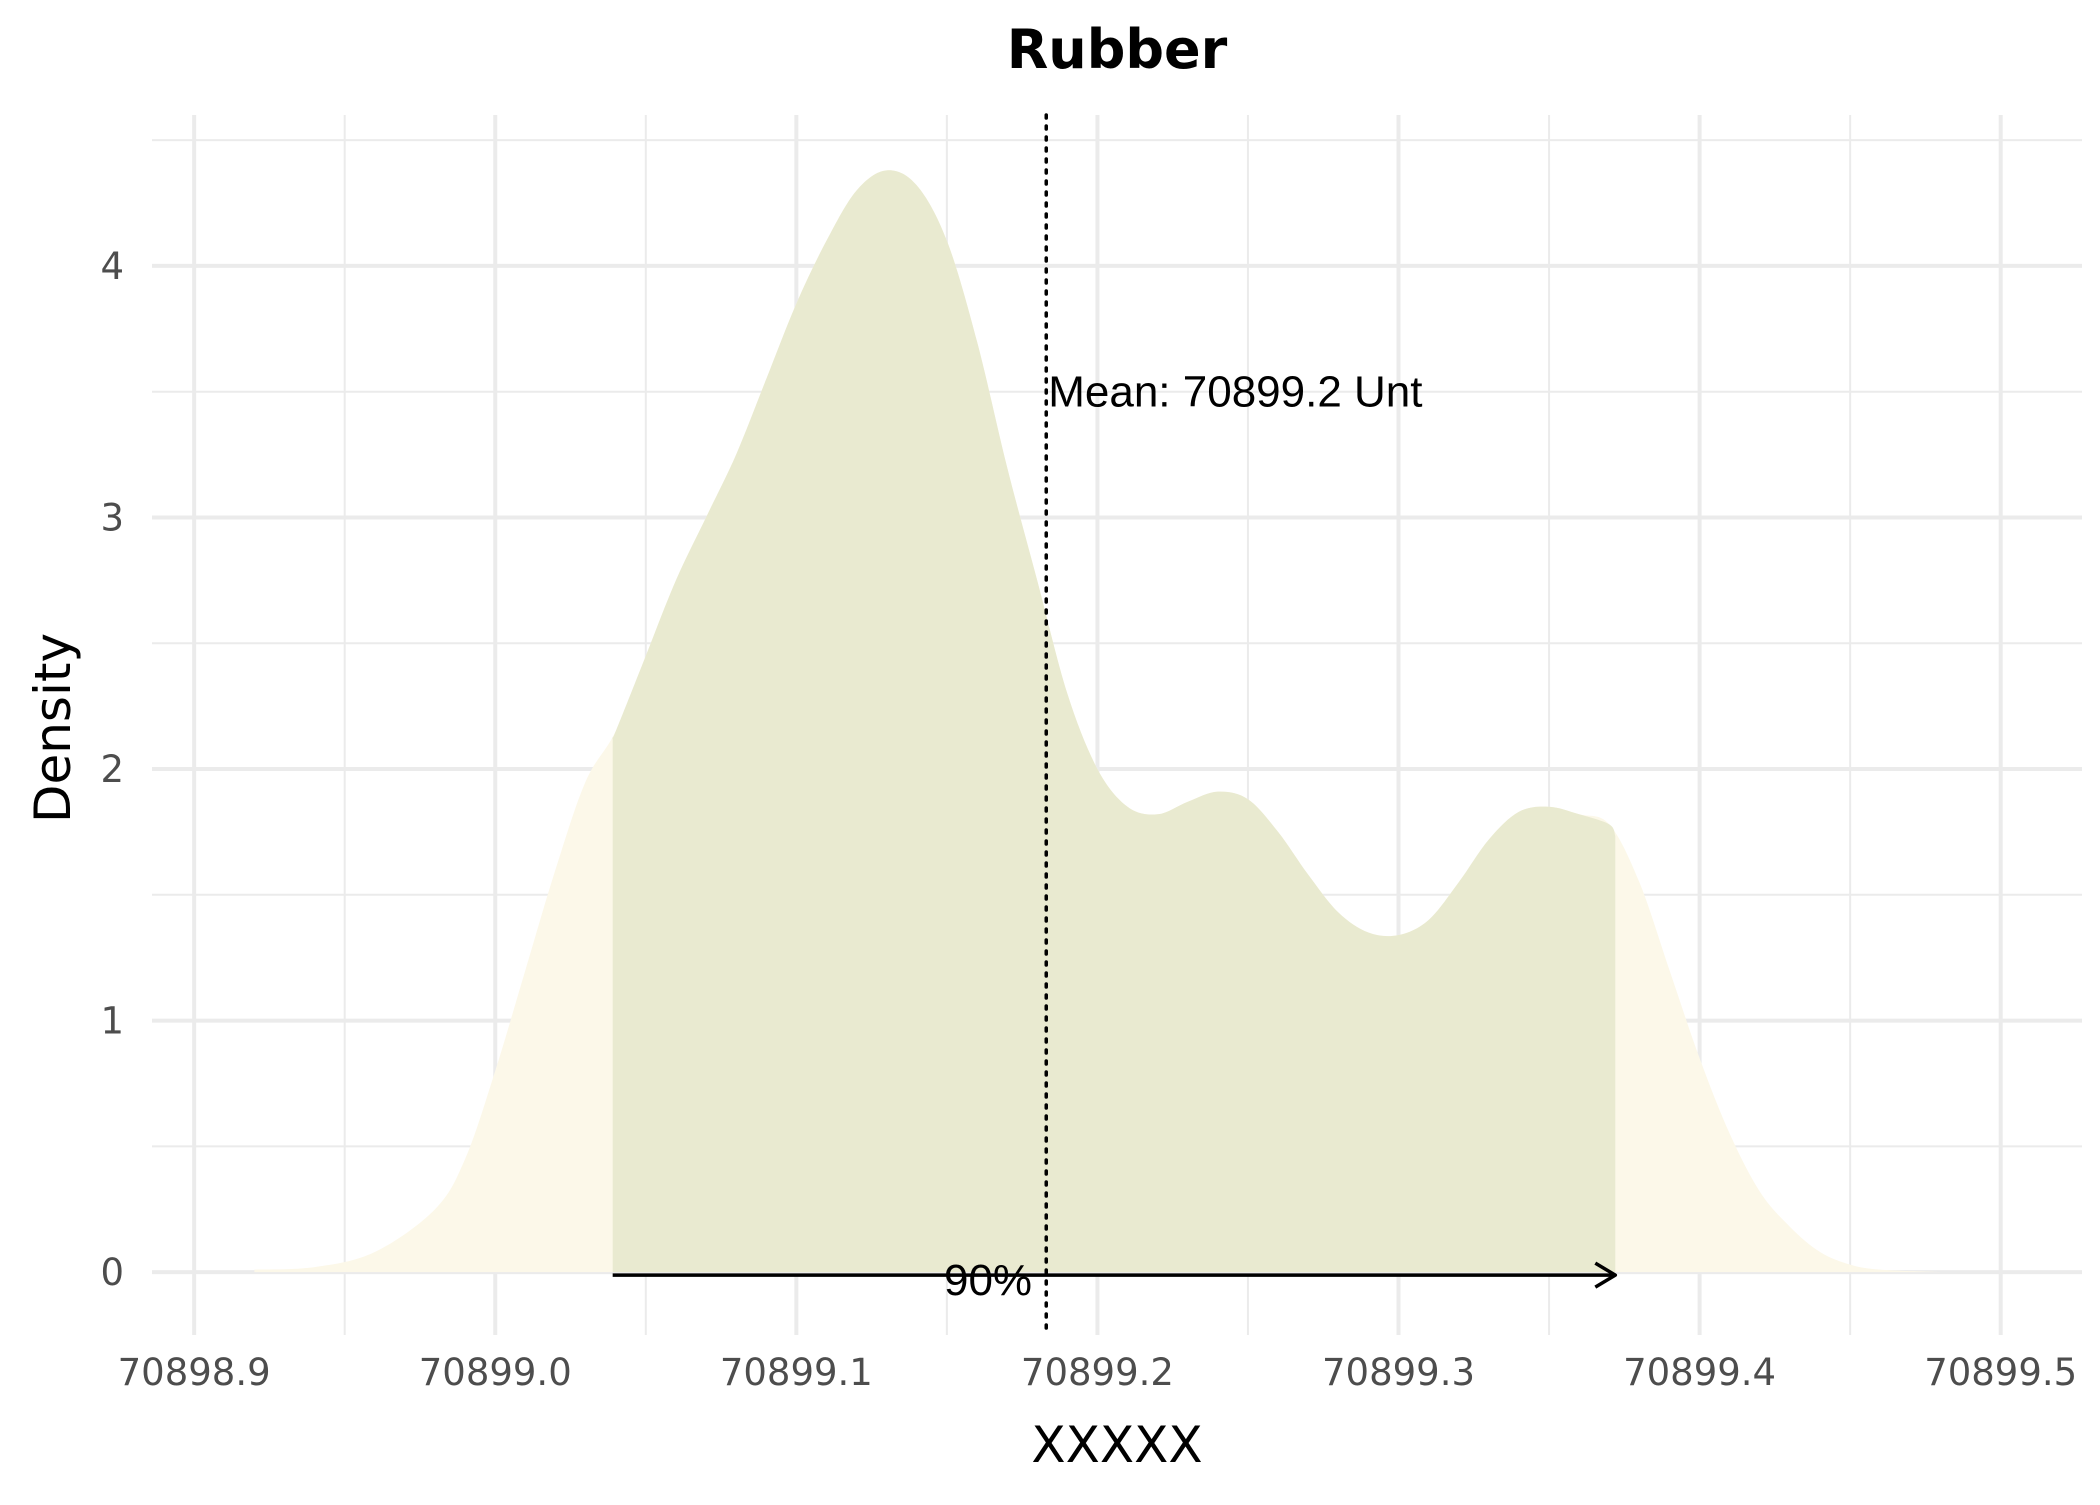 The image size is (2100, 1505). What do you see at coordinates (988, 1280) in the screenshot?
I see `interval-label: 90%` at bounding box center [988, 1280].